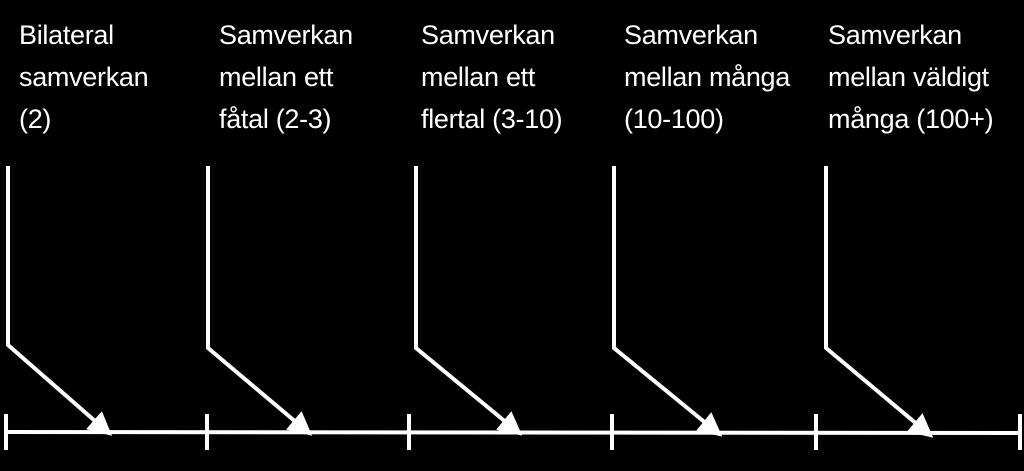 Image resolution: width=1024 pixels, height=471 pixels. What do you see at coordinates (674, 119) in the screenshot?
I see `label-line: (10-100)` at bounding box center [674, 119].